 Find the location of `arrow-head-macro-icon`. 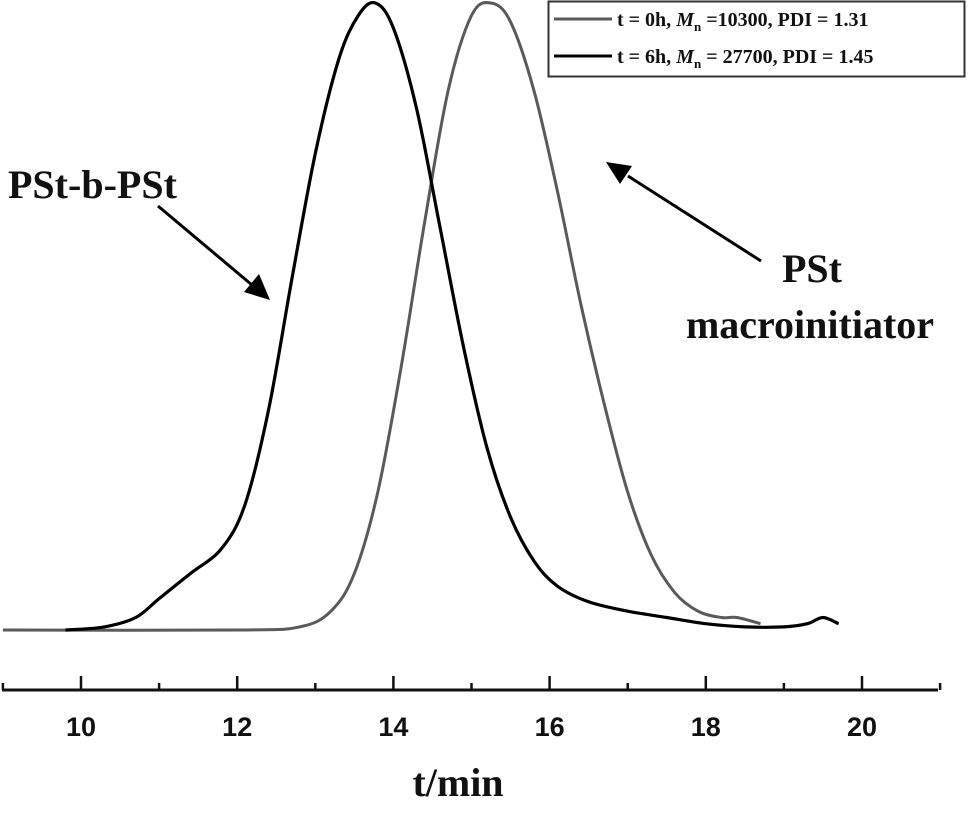

arrow-head-macro-icon is located at coordinates (619, 173).